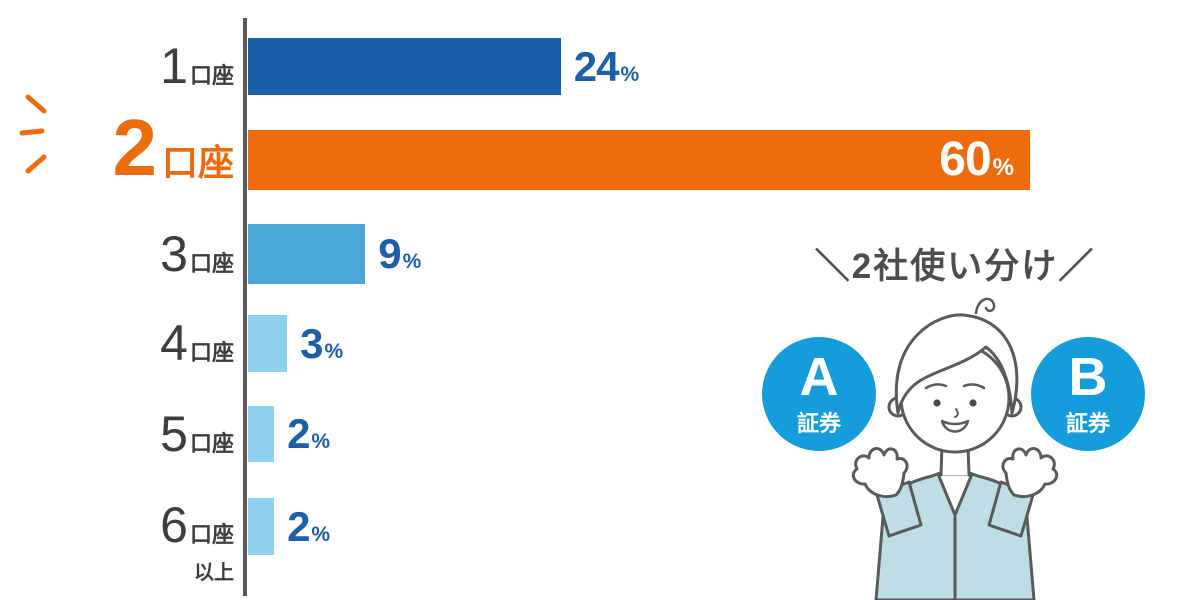 This screenshot has height=600, width=1200. Describe the element at coordinates (261, 526) in the screenshot. I see `bar-6-plus-accounts` at that location.